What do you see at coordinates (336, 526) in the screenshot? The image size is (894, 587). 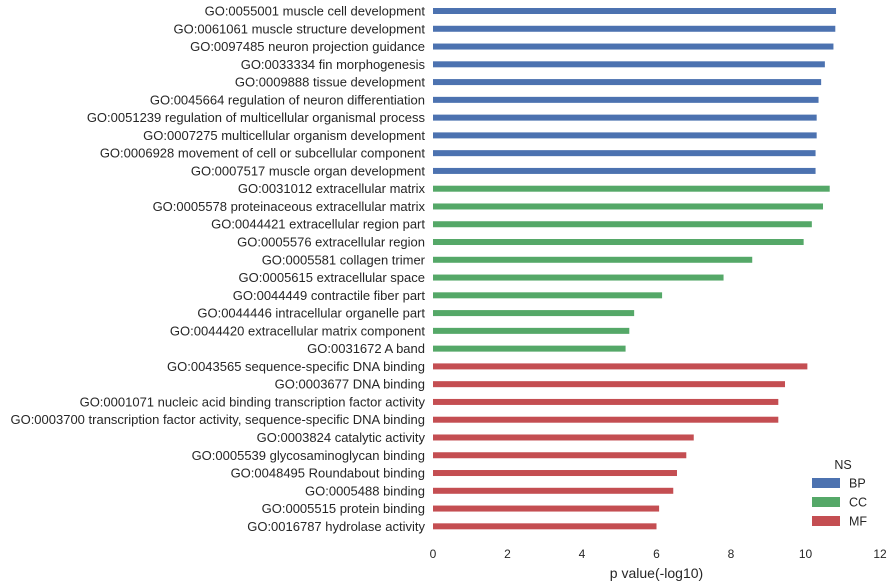 I see `category-label-30: GO:0016787 hydrolase activity` at bounding box center [336, 526].